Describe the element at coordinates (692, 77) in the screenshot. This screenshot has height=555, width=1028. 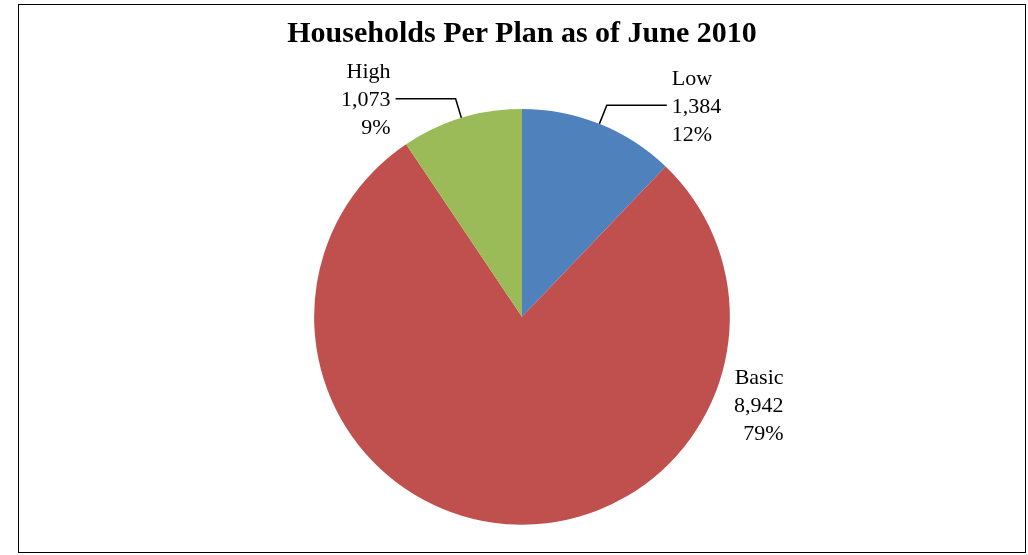
I see `slice-label: Low` at that location.